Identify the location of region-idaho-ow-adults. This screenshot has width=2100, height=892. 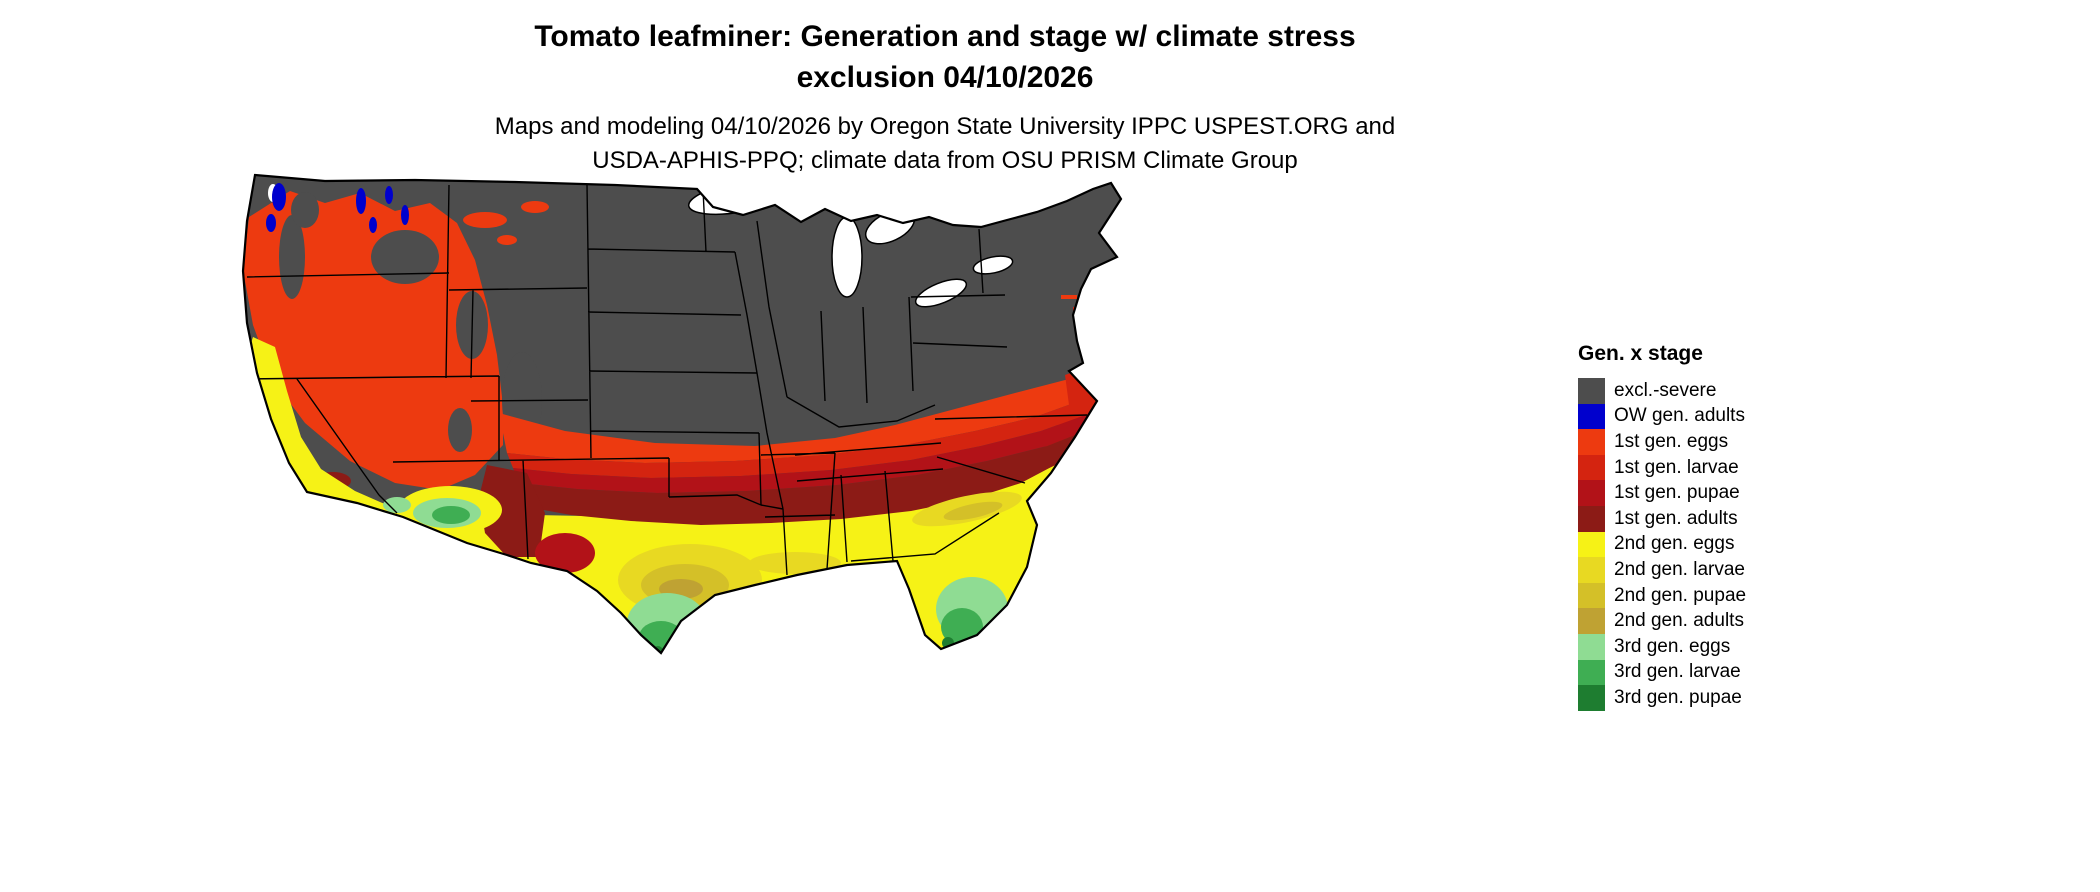
(361, 201).